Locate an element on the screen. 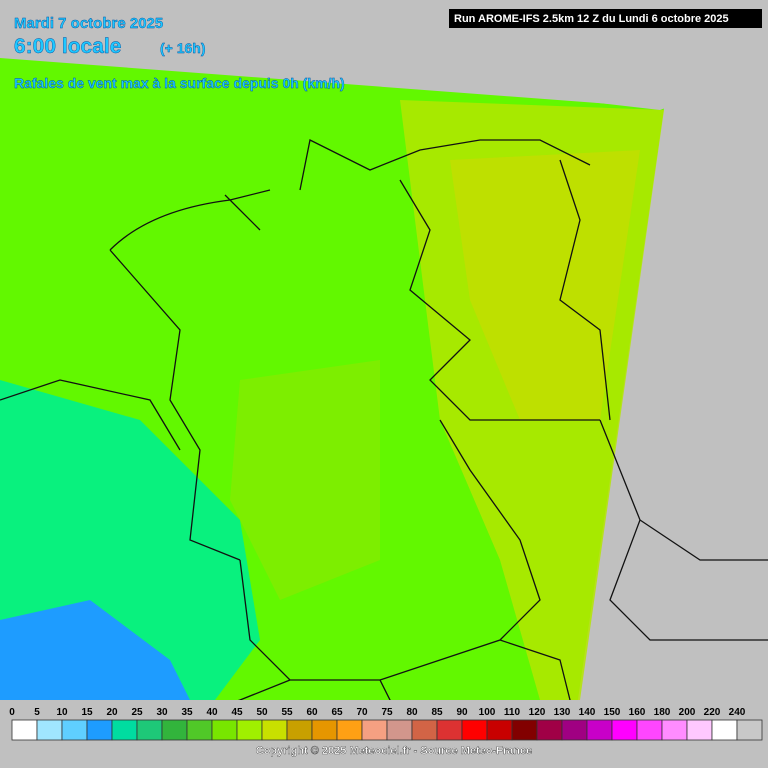 The height and width of the screenshot is (768, 768). legend-label: 0 is located at coordinates (12, 712).